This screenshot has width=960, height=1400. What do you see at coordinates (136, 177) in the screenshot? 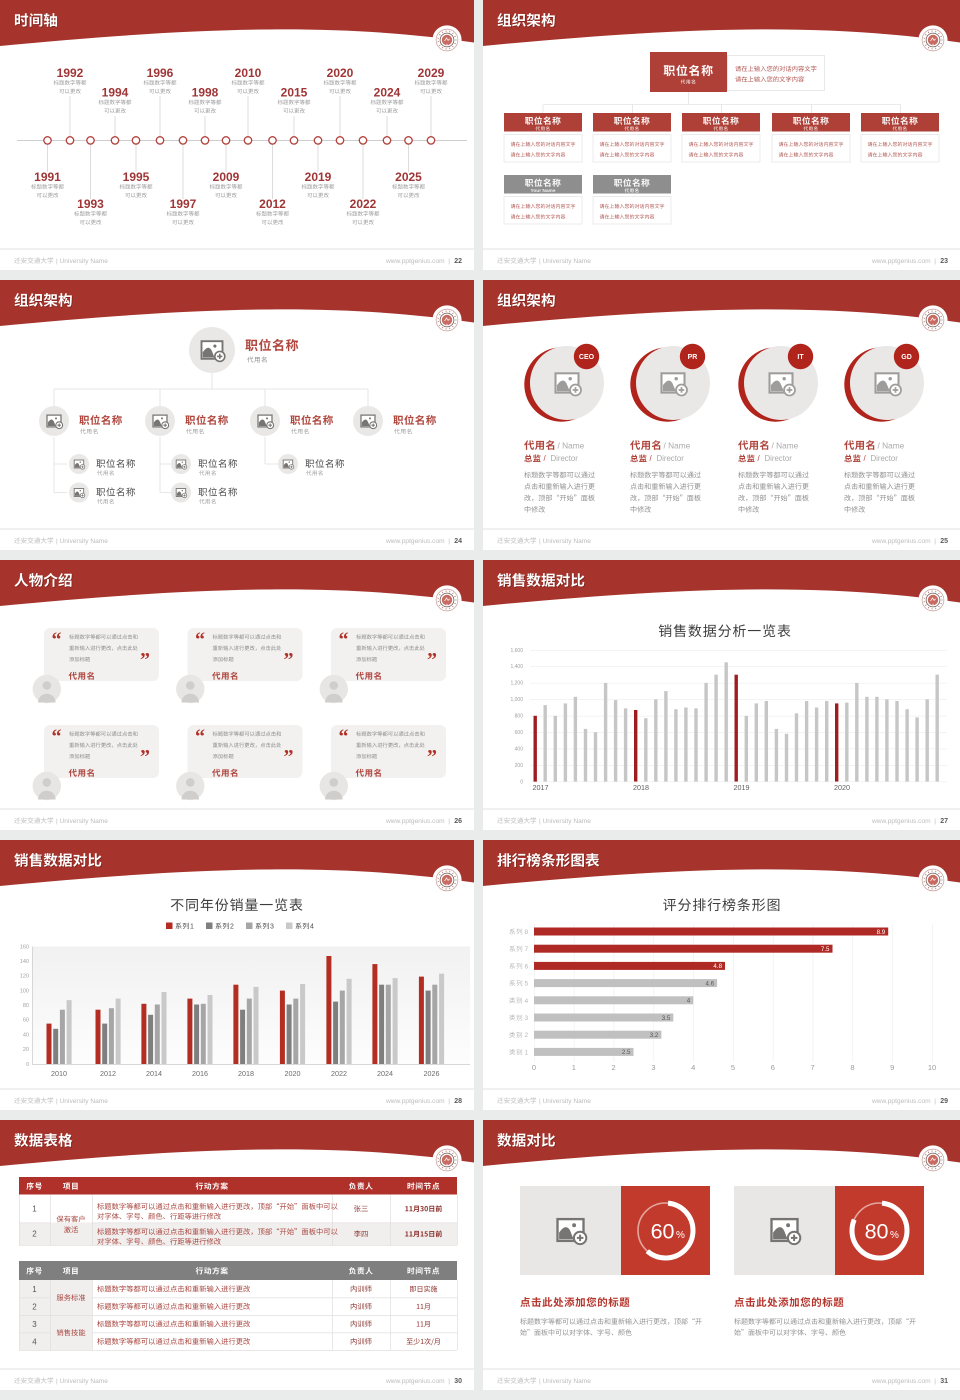
I see `svg-text: 1995` at bounding box center [136, 177].